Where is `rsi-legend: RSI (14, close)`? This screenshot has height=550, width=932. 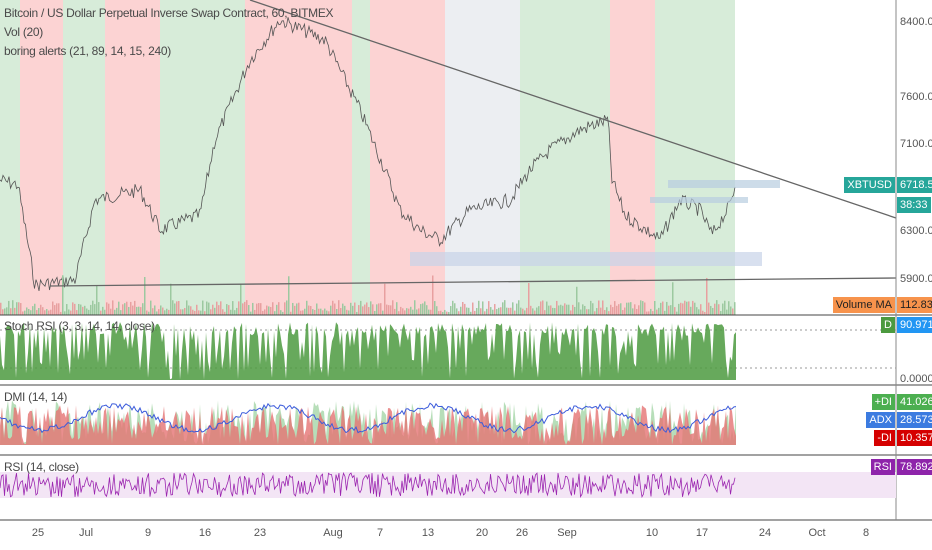 rsi-legend: RSI (14, close) is located at coordinates (41, 467).